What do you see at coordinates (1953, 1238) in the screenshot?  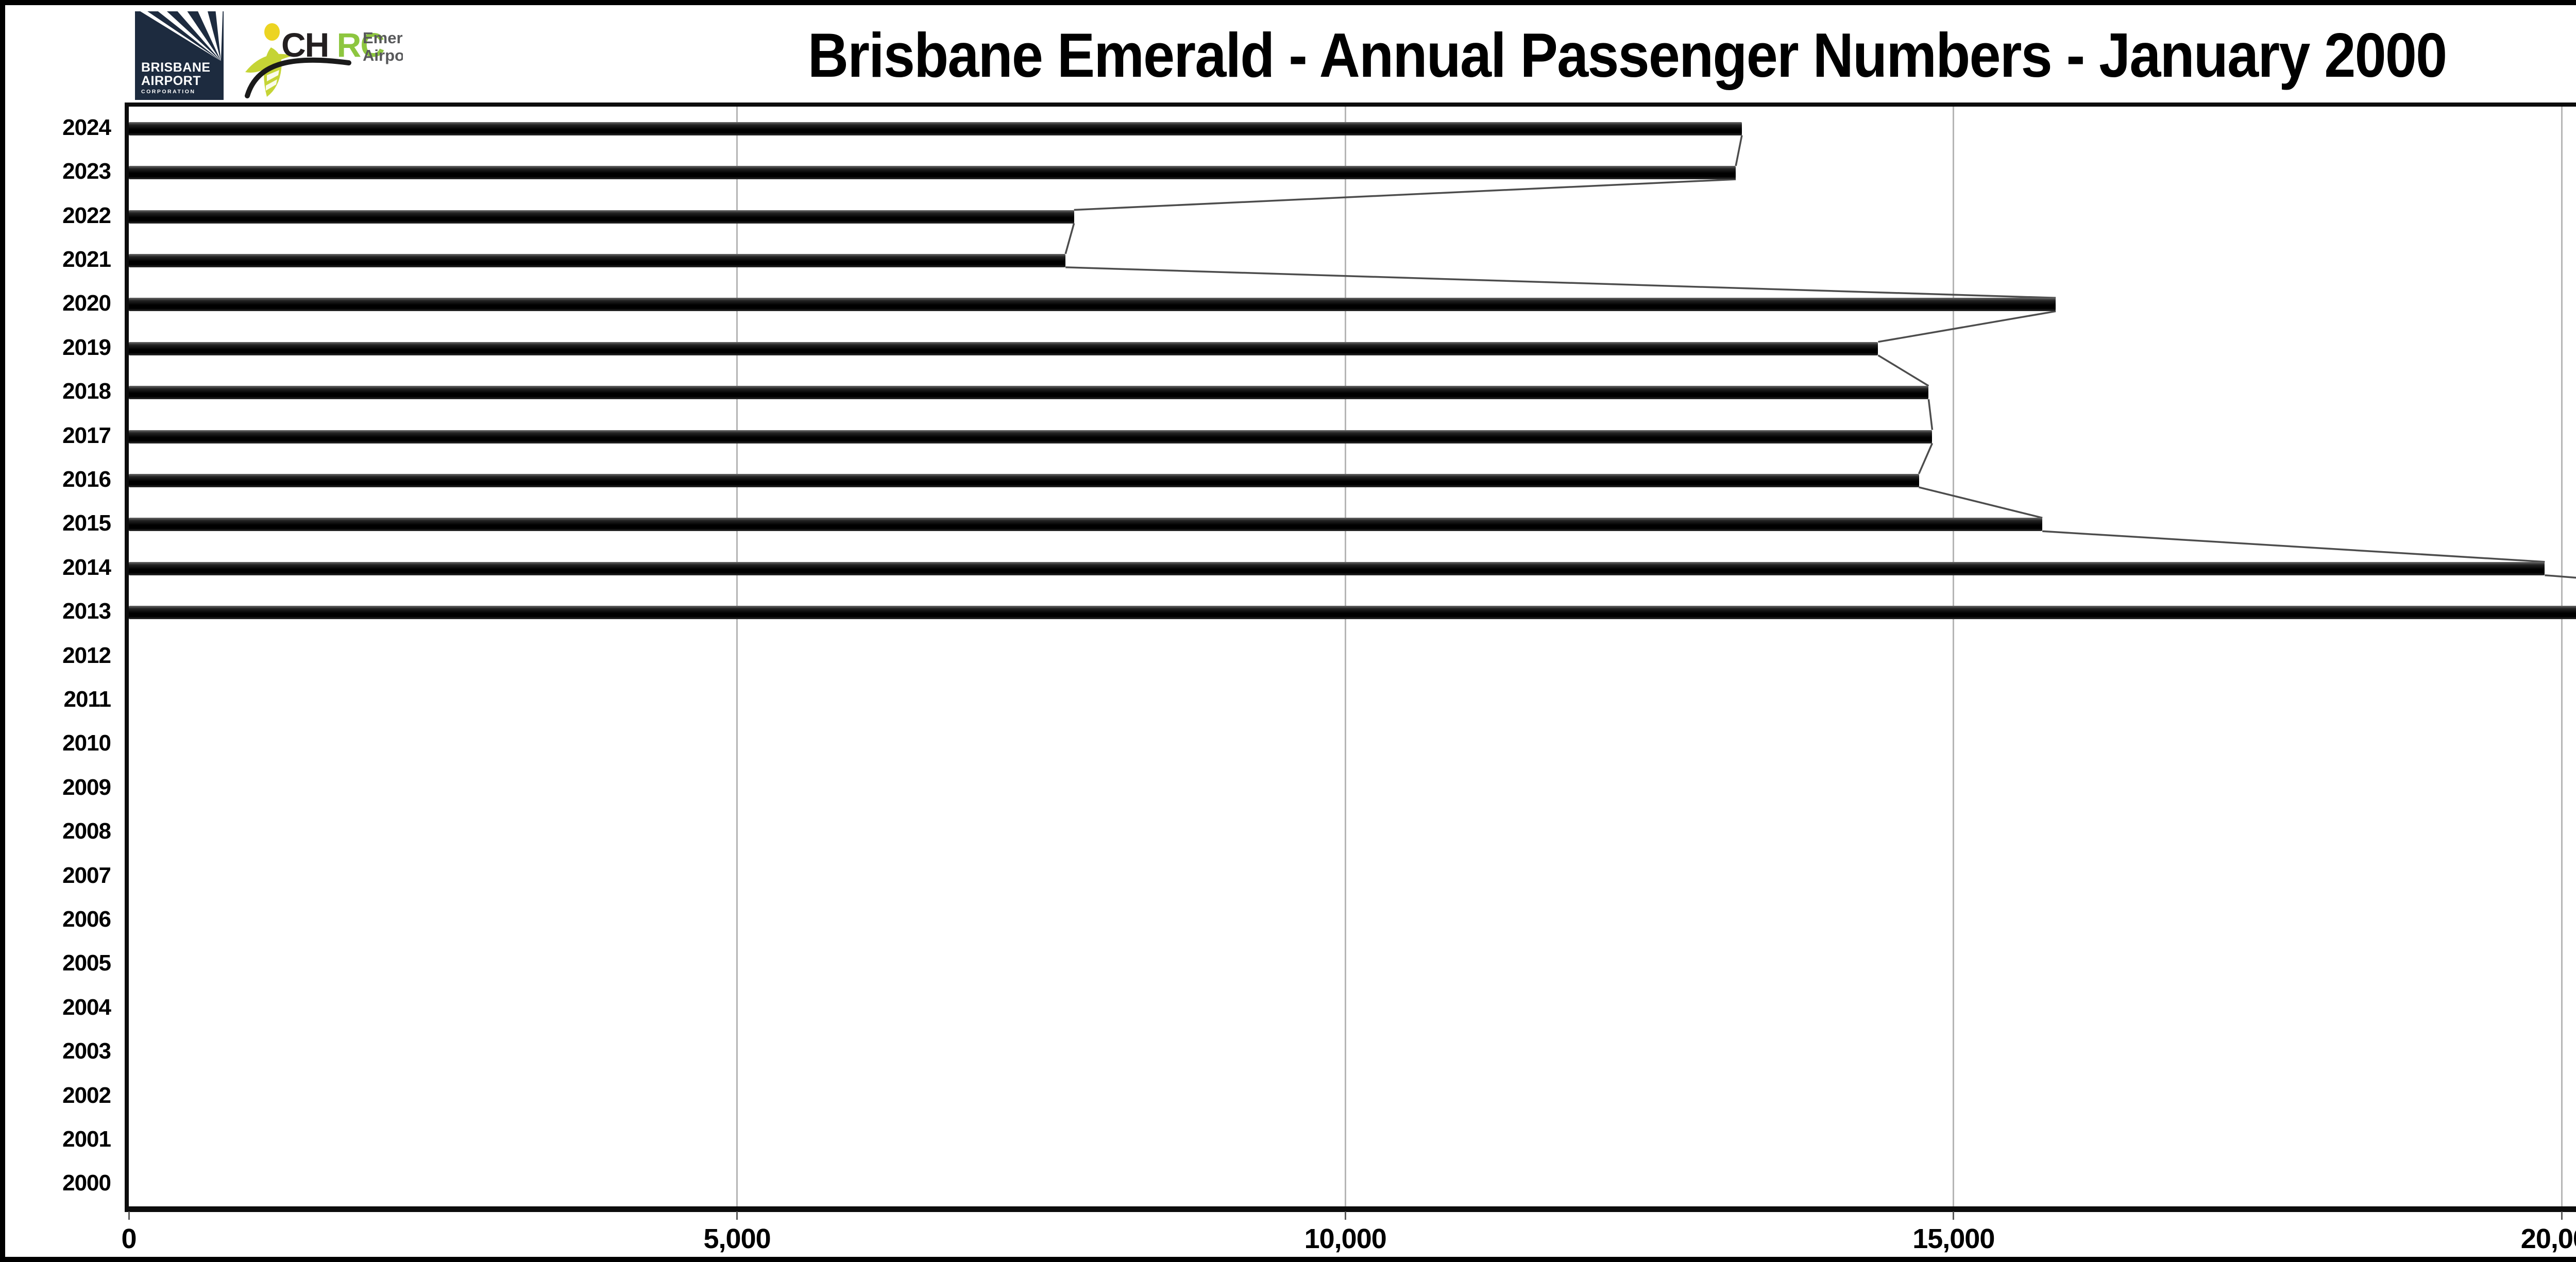 I see `x-axis-label-15000: 15,000` at bounding box center [1953, 1238].